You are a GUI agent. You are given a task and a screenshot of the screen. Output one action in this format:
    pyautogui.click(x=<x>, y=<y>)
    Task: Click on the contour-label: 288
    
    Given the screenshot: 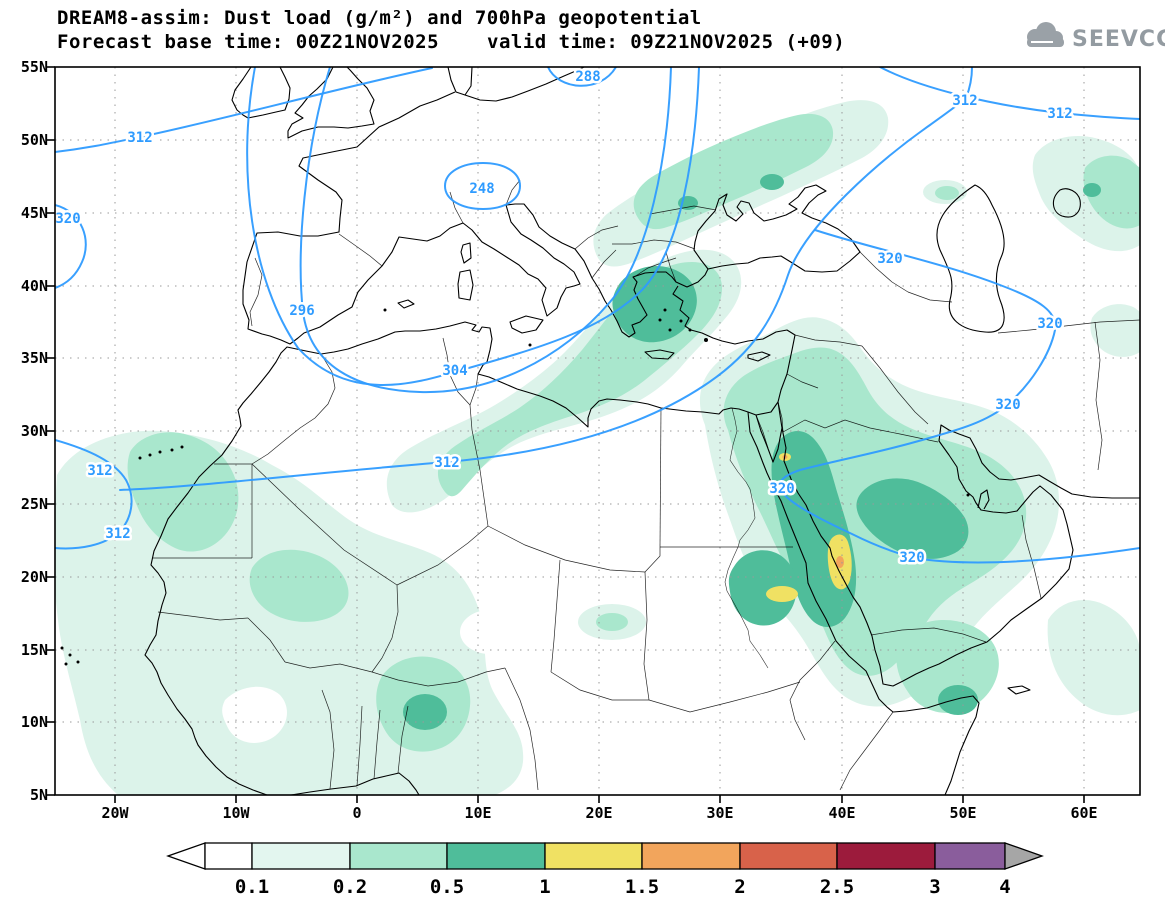 What is the action you would take?
    pyautogui.click(x=587, y=77)
    